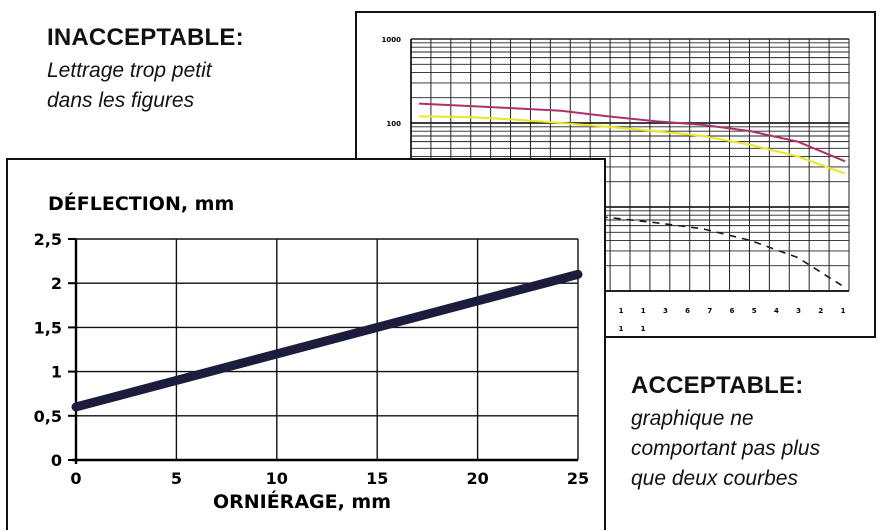 The width and height of the screenshot is (892, 532). What do you see at coordinates (48, 239) in the screenshot?
I see `y-tick-label: 2,5` at bounding box center [48, 239].